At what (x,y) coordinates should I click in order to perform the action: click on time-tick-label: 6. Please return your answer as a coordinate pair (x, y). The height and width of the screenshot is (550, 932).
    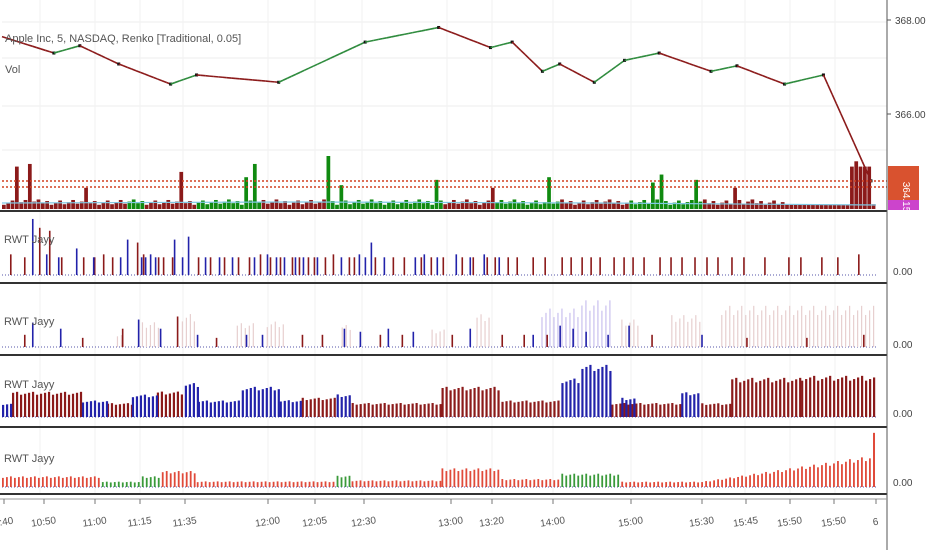
    Looking at the image, I should click on (875, 523).